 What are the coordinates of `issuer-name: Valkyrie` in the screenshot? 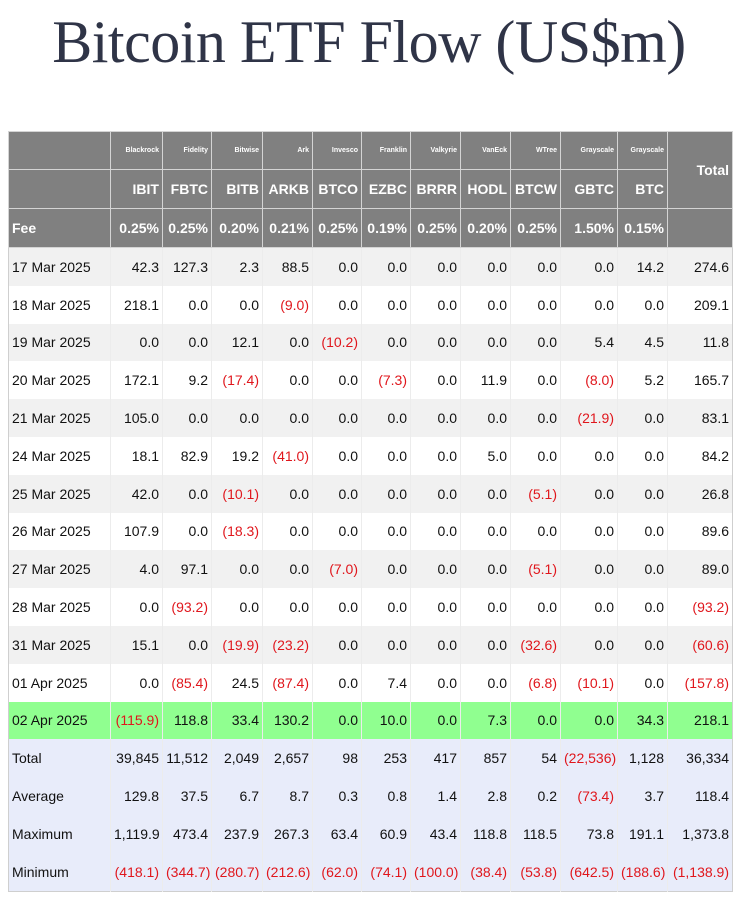 It's located at (435, 150).